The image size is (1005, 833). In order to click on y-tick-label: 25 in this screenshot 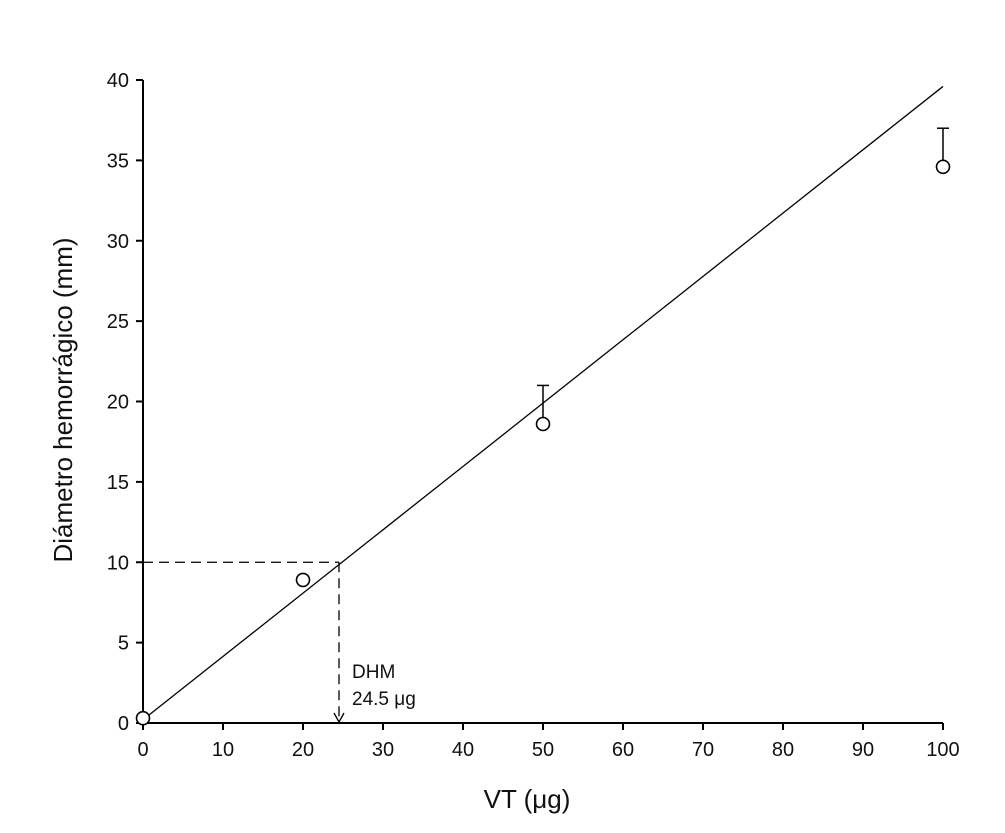, I will do `click(118, 322)`.